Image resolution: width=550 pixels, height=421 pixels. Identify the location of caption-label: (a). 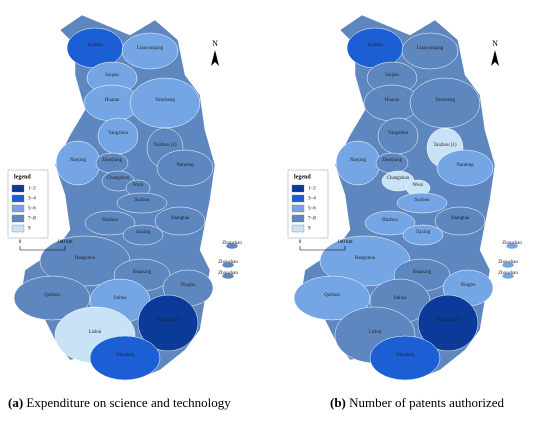
(15, 402).